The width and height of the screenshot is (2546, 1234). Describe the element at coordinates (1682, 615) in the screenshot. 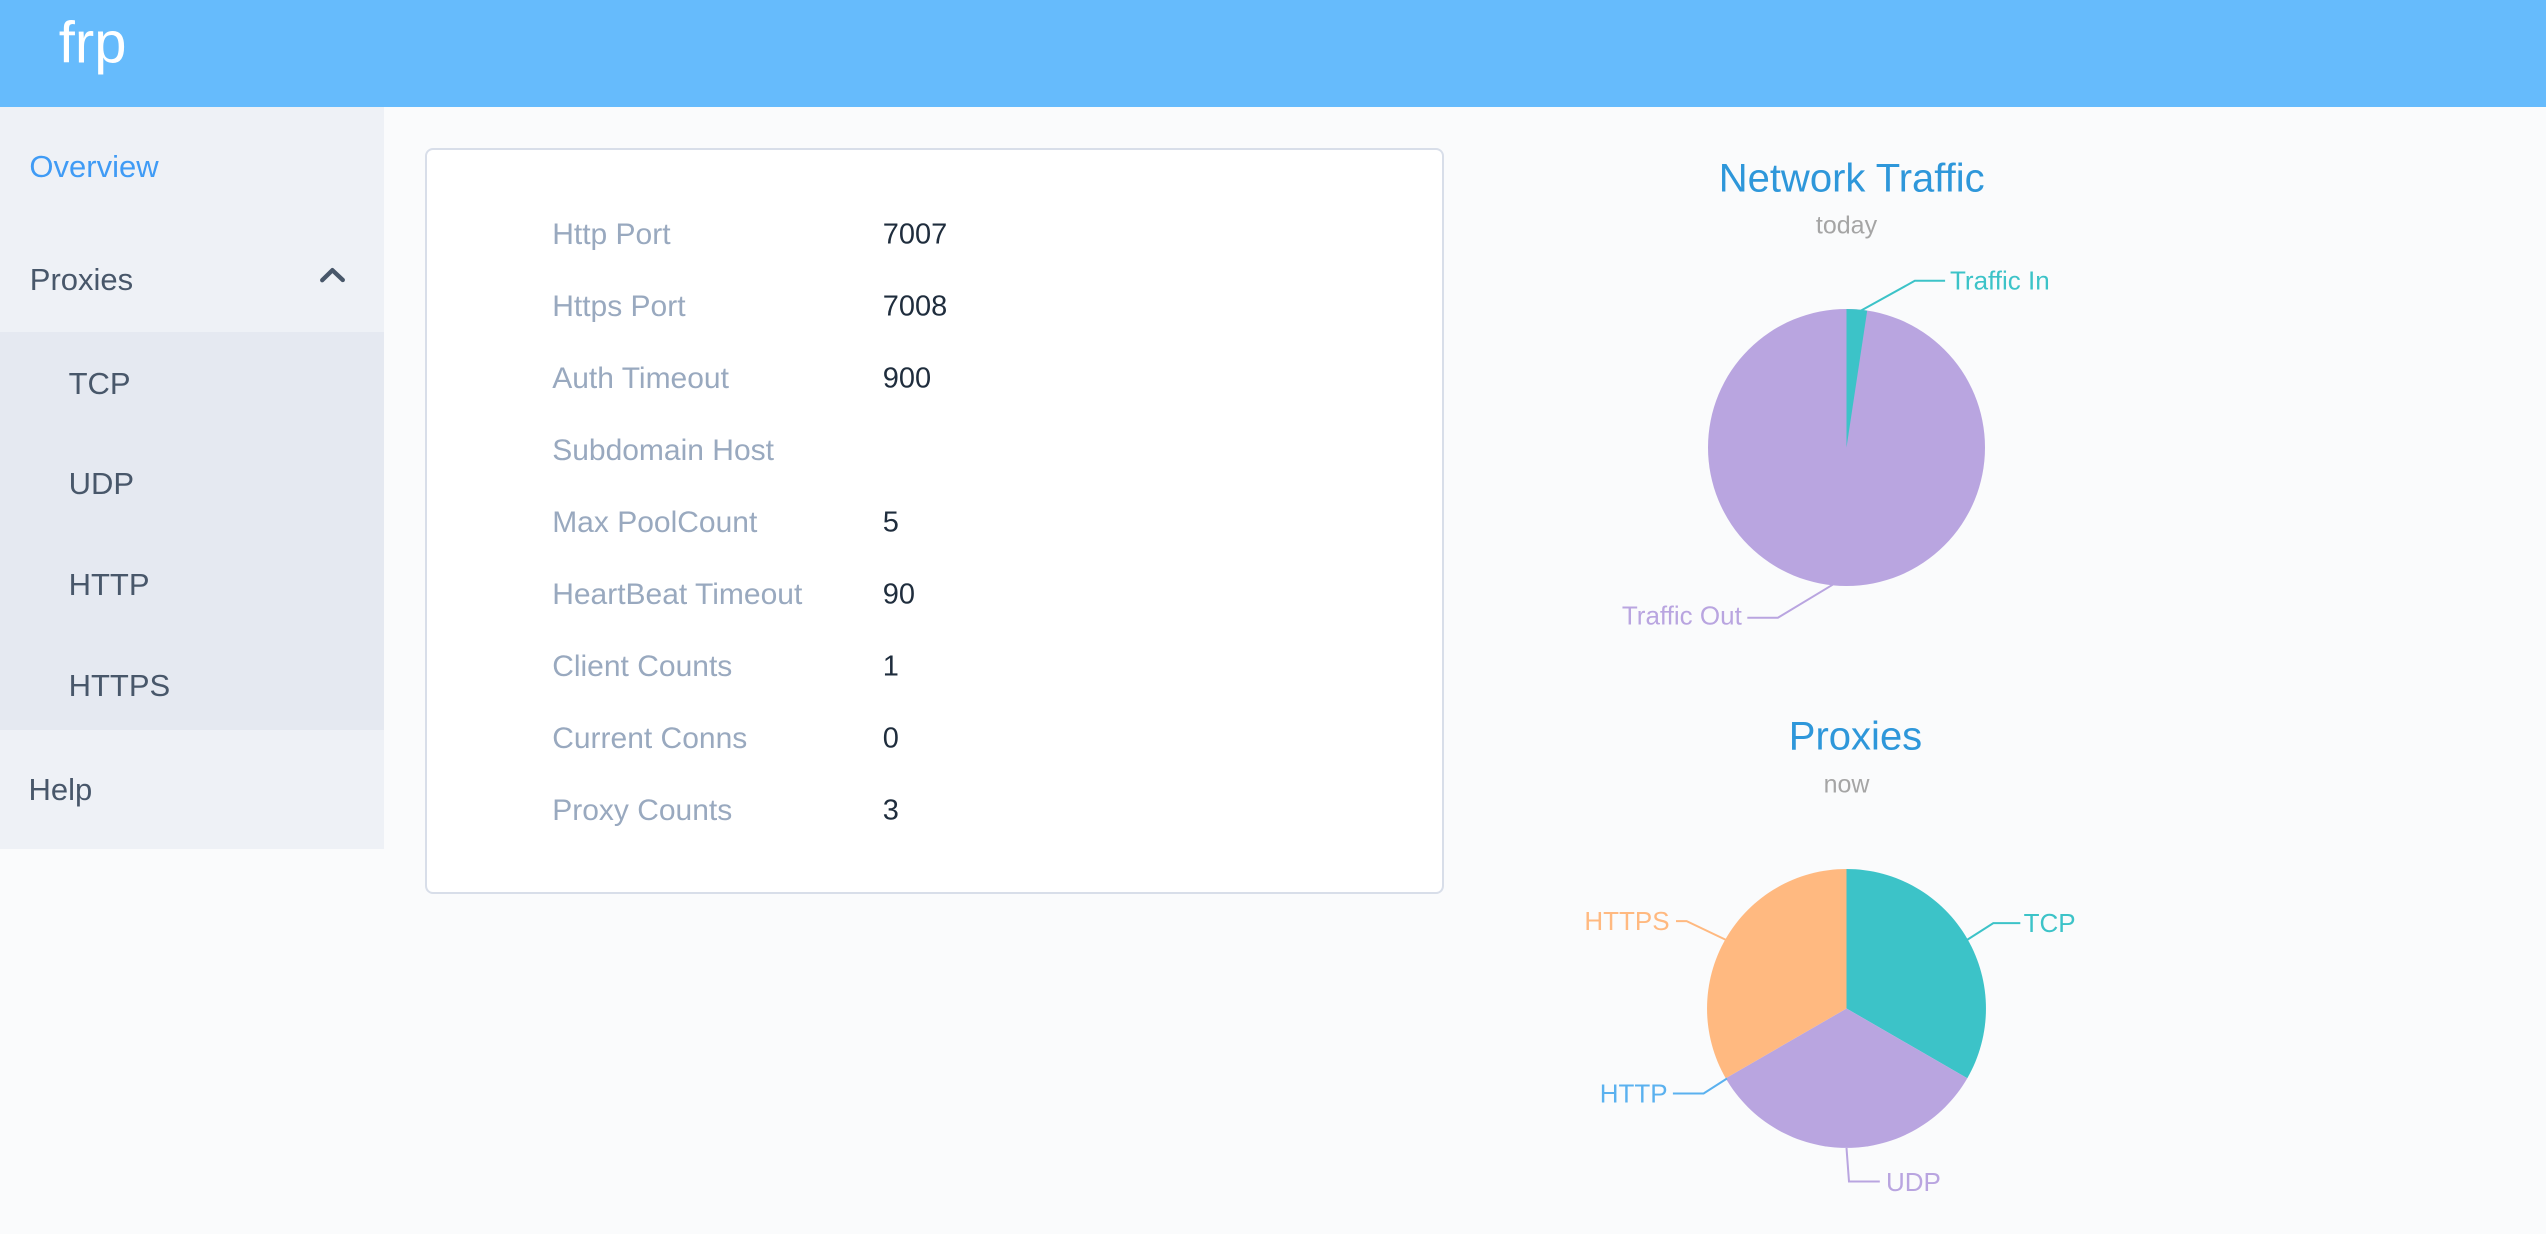

I see `svg-text: Traffic Out` at that location.